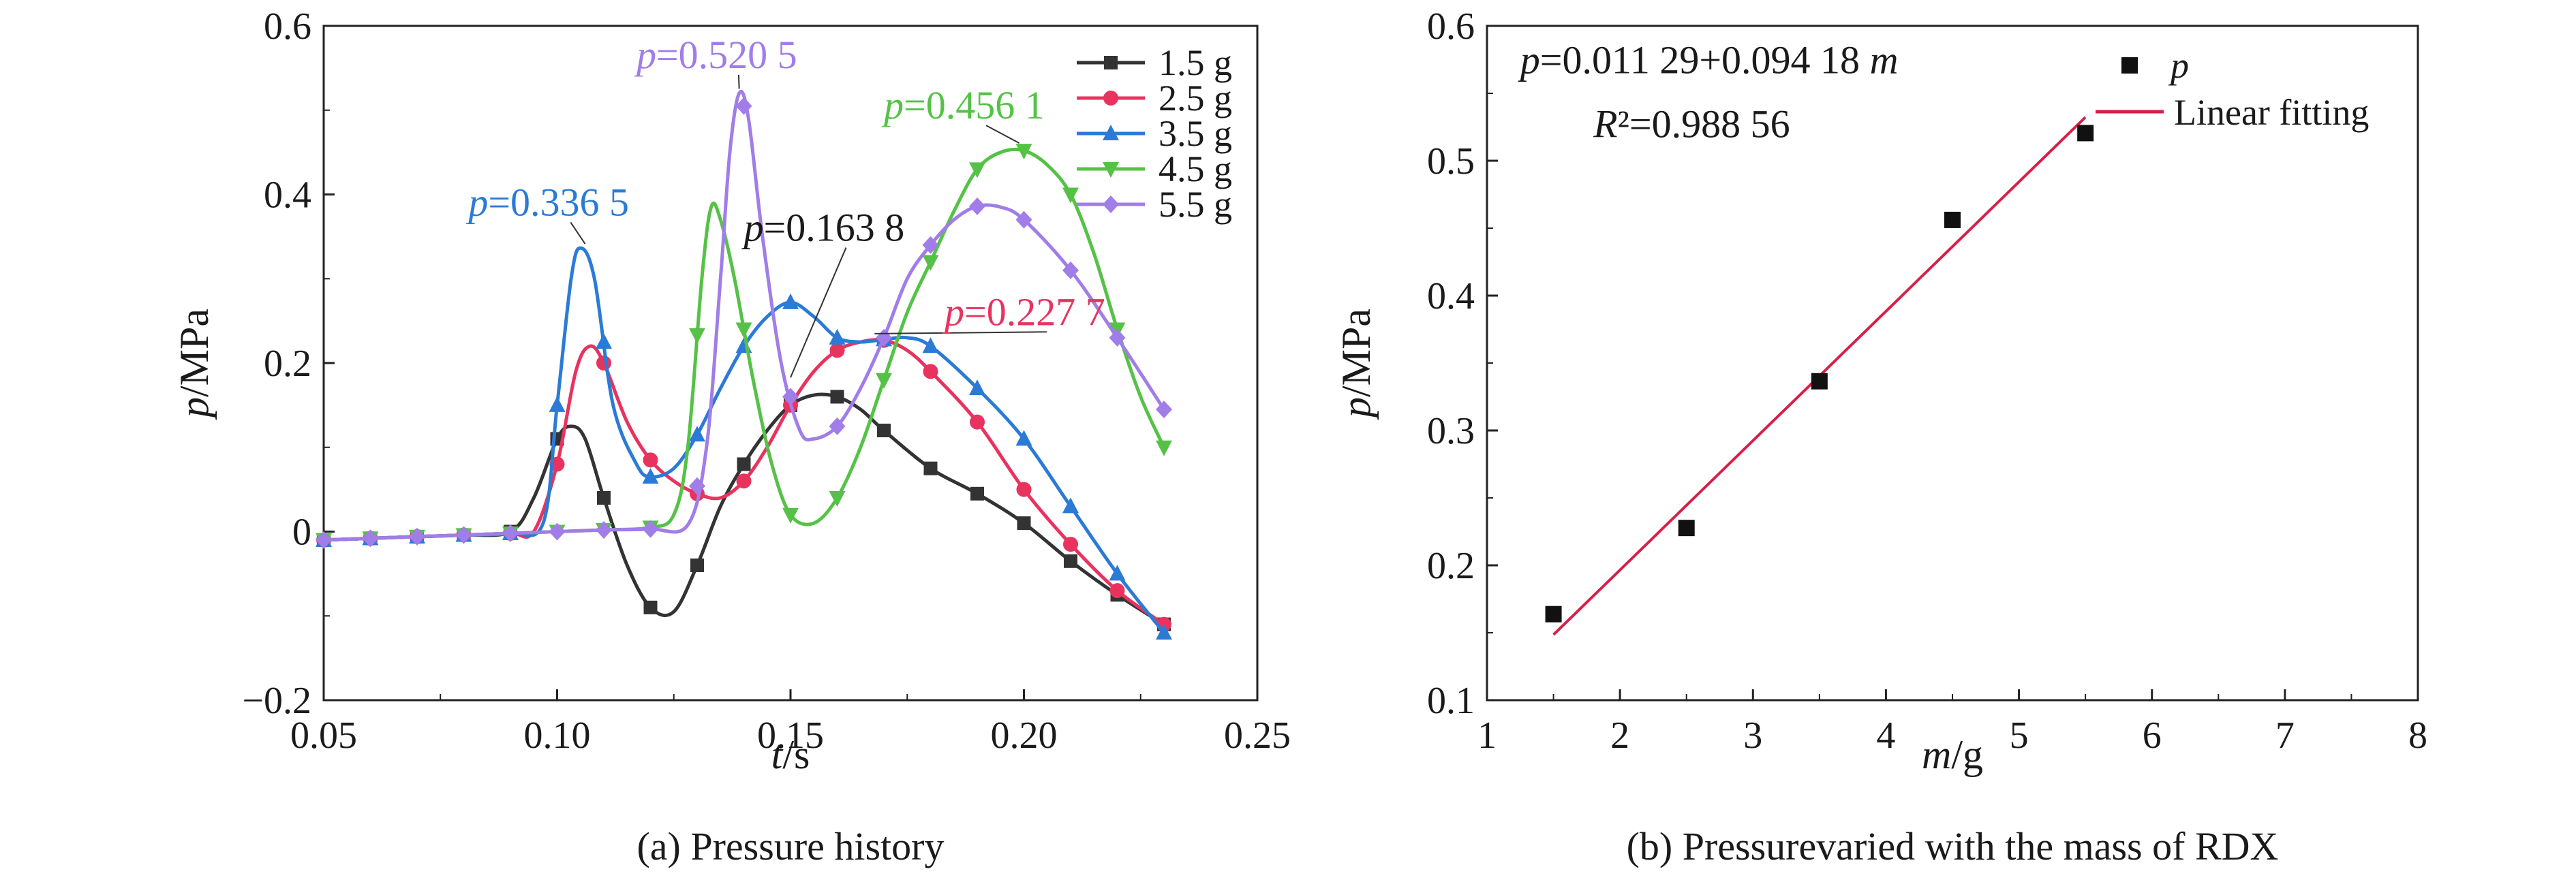 The image size is (2576, 880). I want to click on annotation-label: p=0.227 7, so click(1023, 311).